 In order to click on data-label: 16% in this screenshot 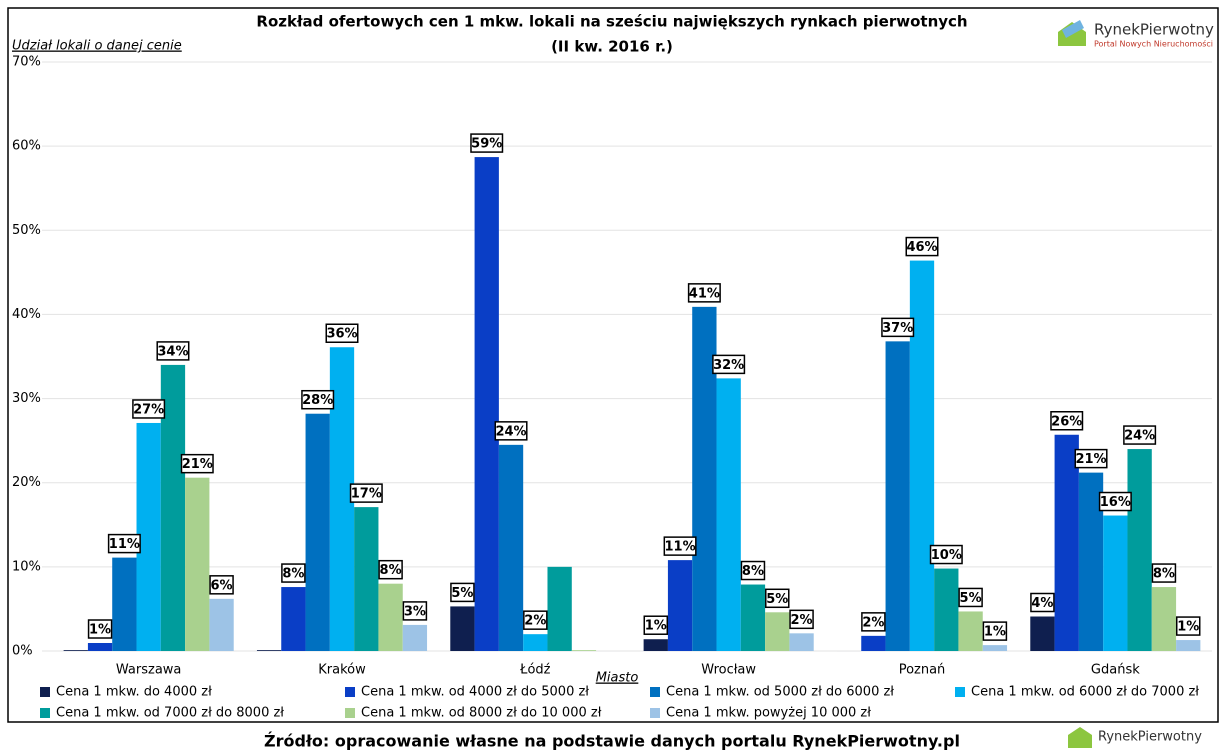, I will do `click(1115, 502)`.